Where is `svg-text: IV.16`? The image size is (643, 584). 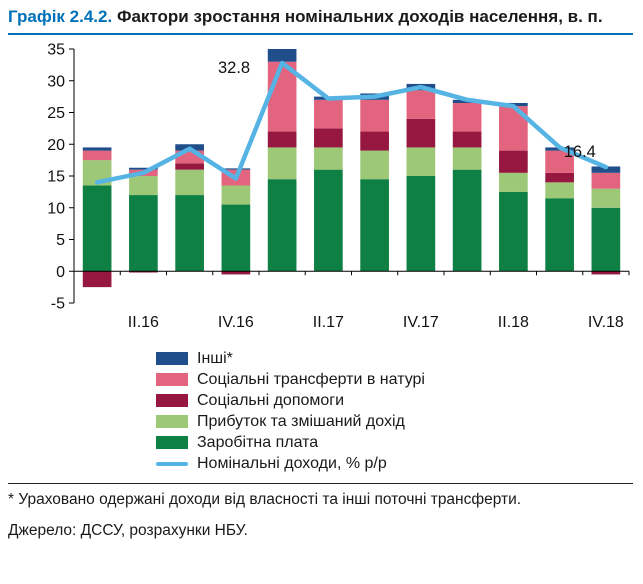
svg-text: IV.16 is located at coordinates (236, 322).